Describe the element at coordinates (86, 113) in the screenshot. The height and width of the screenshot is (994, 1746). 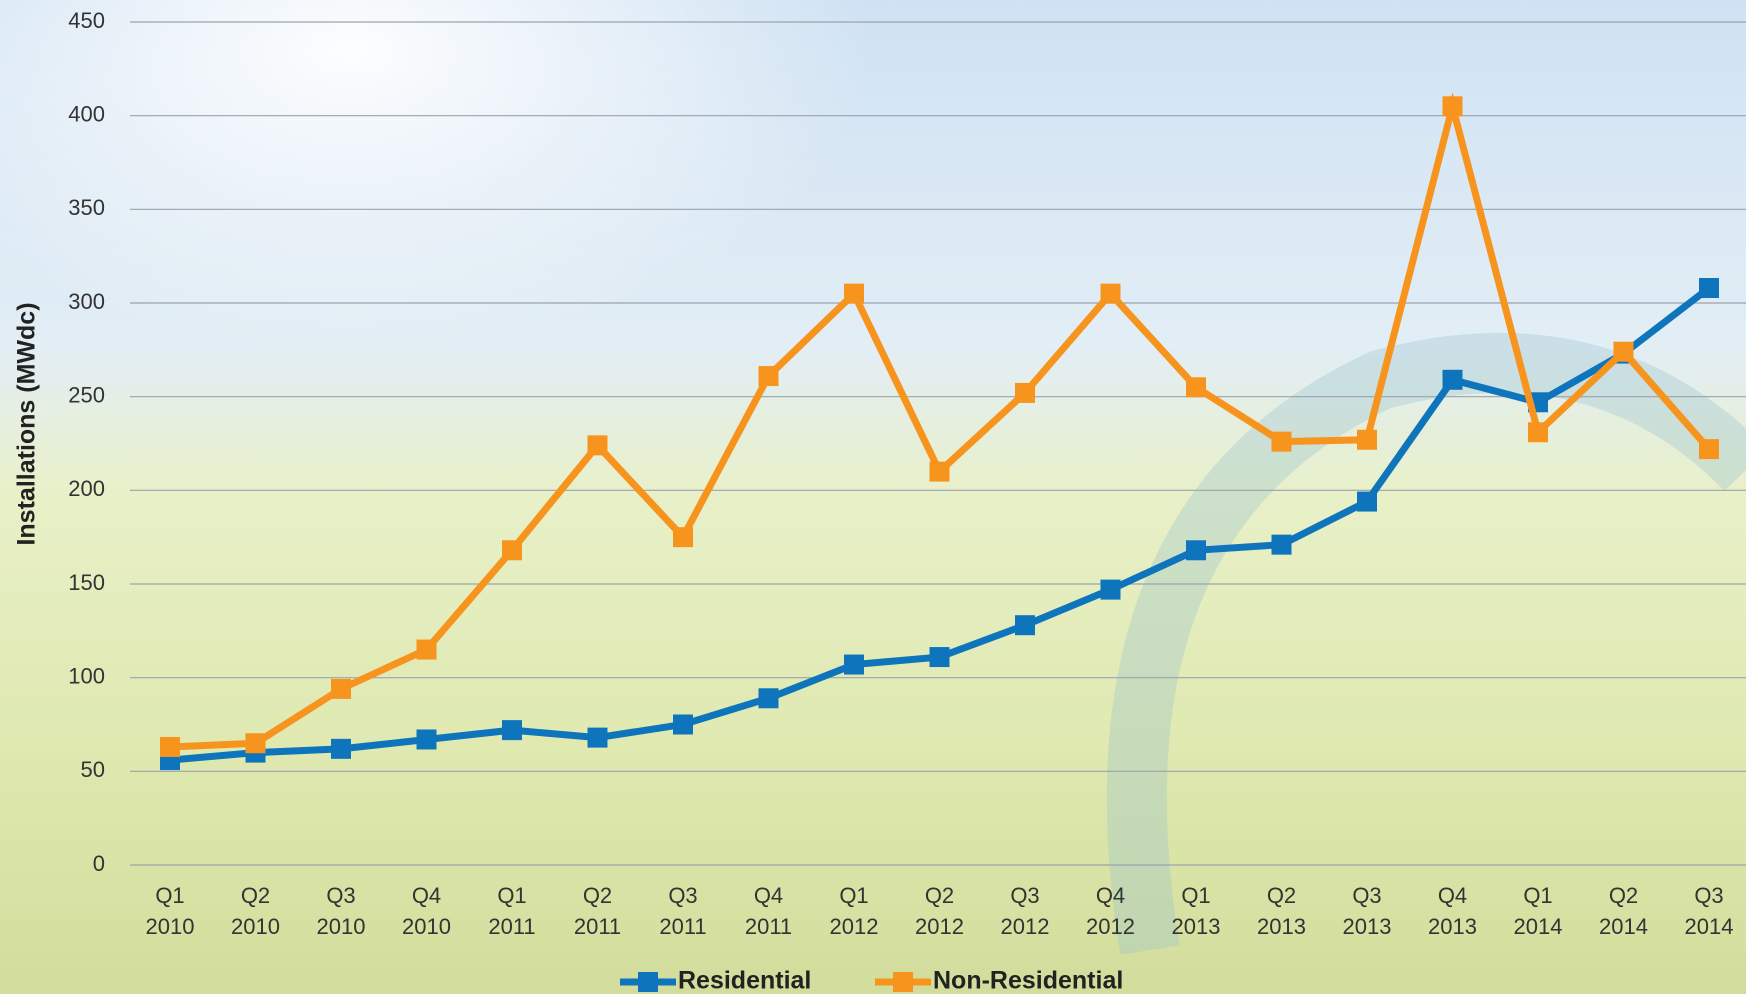
I see `y-tick-label: 400` at that location.